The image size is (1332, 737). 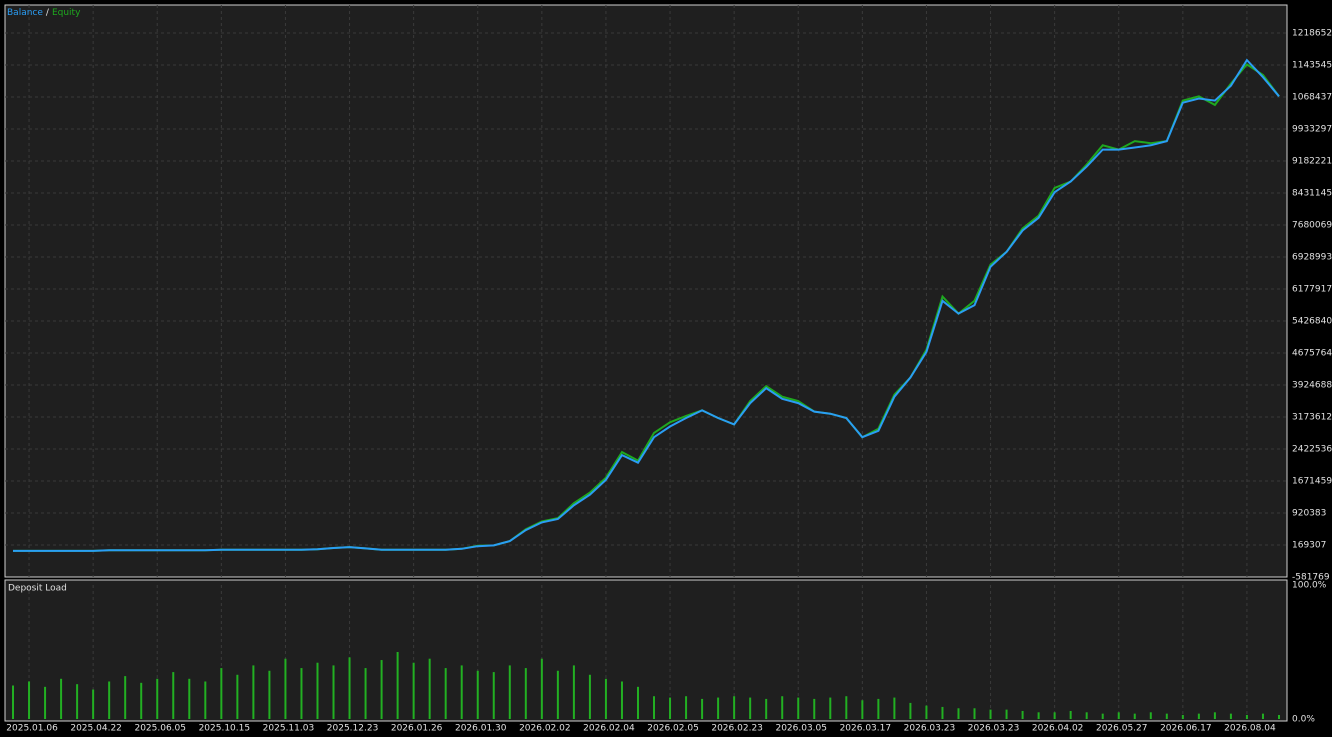 What do you see at coordinates (1312, 66) in the screenshot?
I see `y-tick-label: 11435450` at bounding box center [1312, 66].